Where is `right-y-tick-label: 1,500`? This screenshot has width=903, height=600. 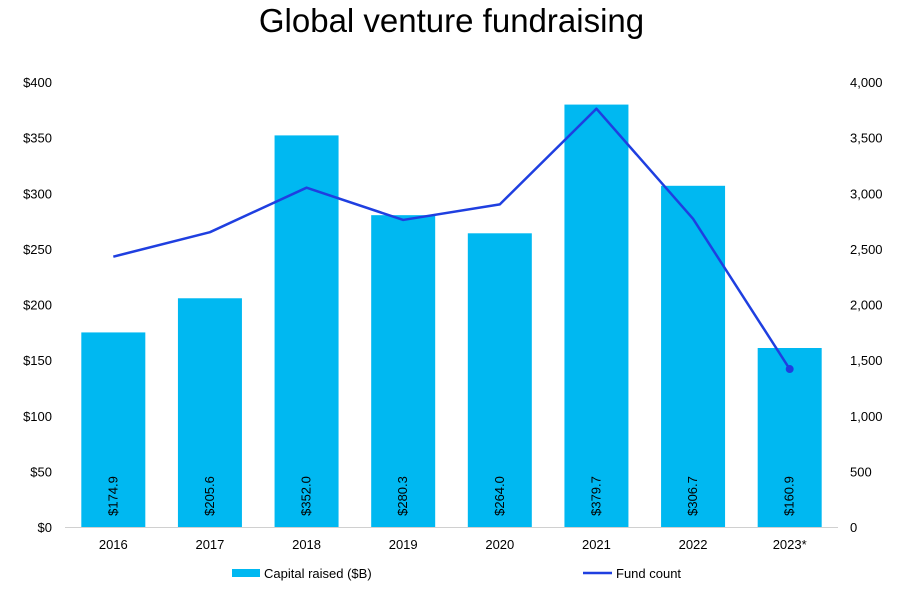
right-y-tick-label: 1,500 is located at coordinates (866, 360).